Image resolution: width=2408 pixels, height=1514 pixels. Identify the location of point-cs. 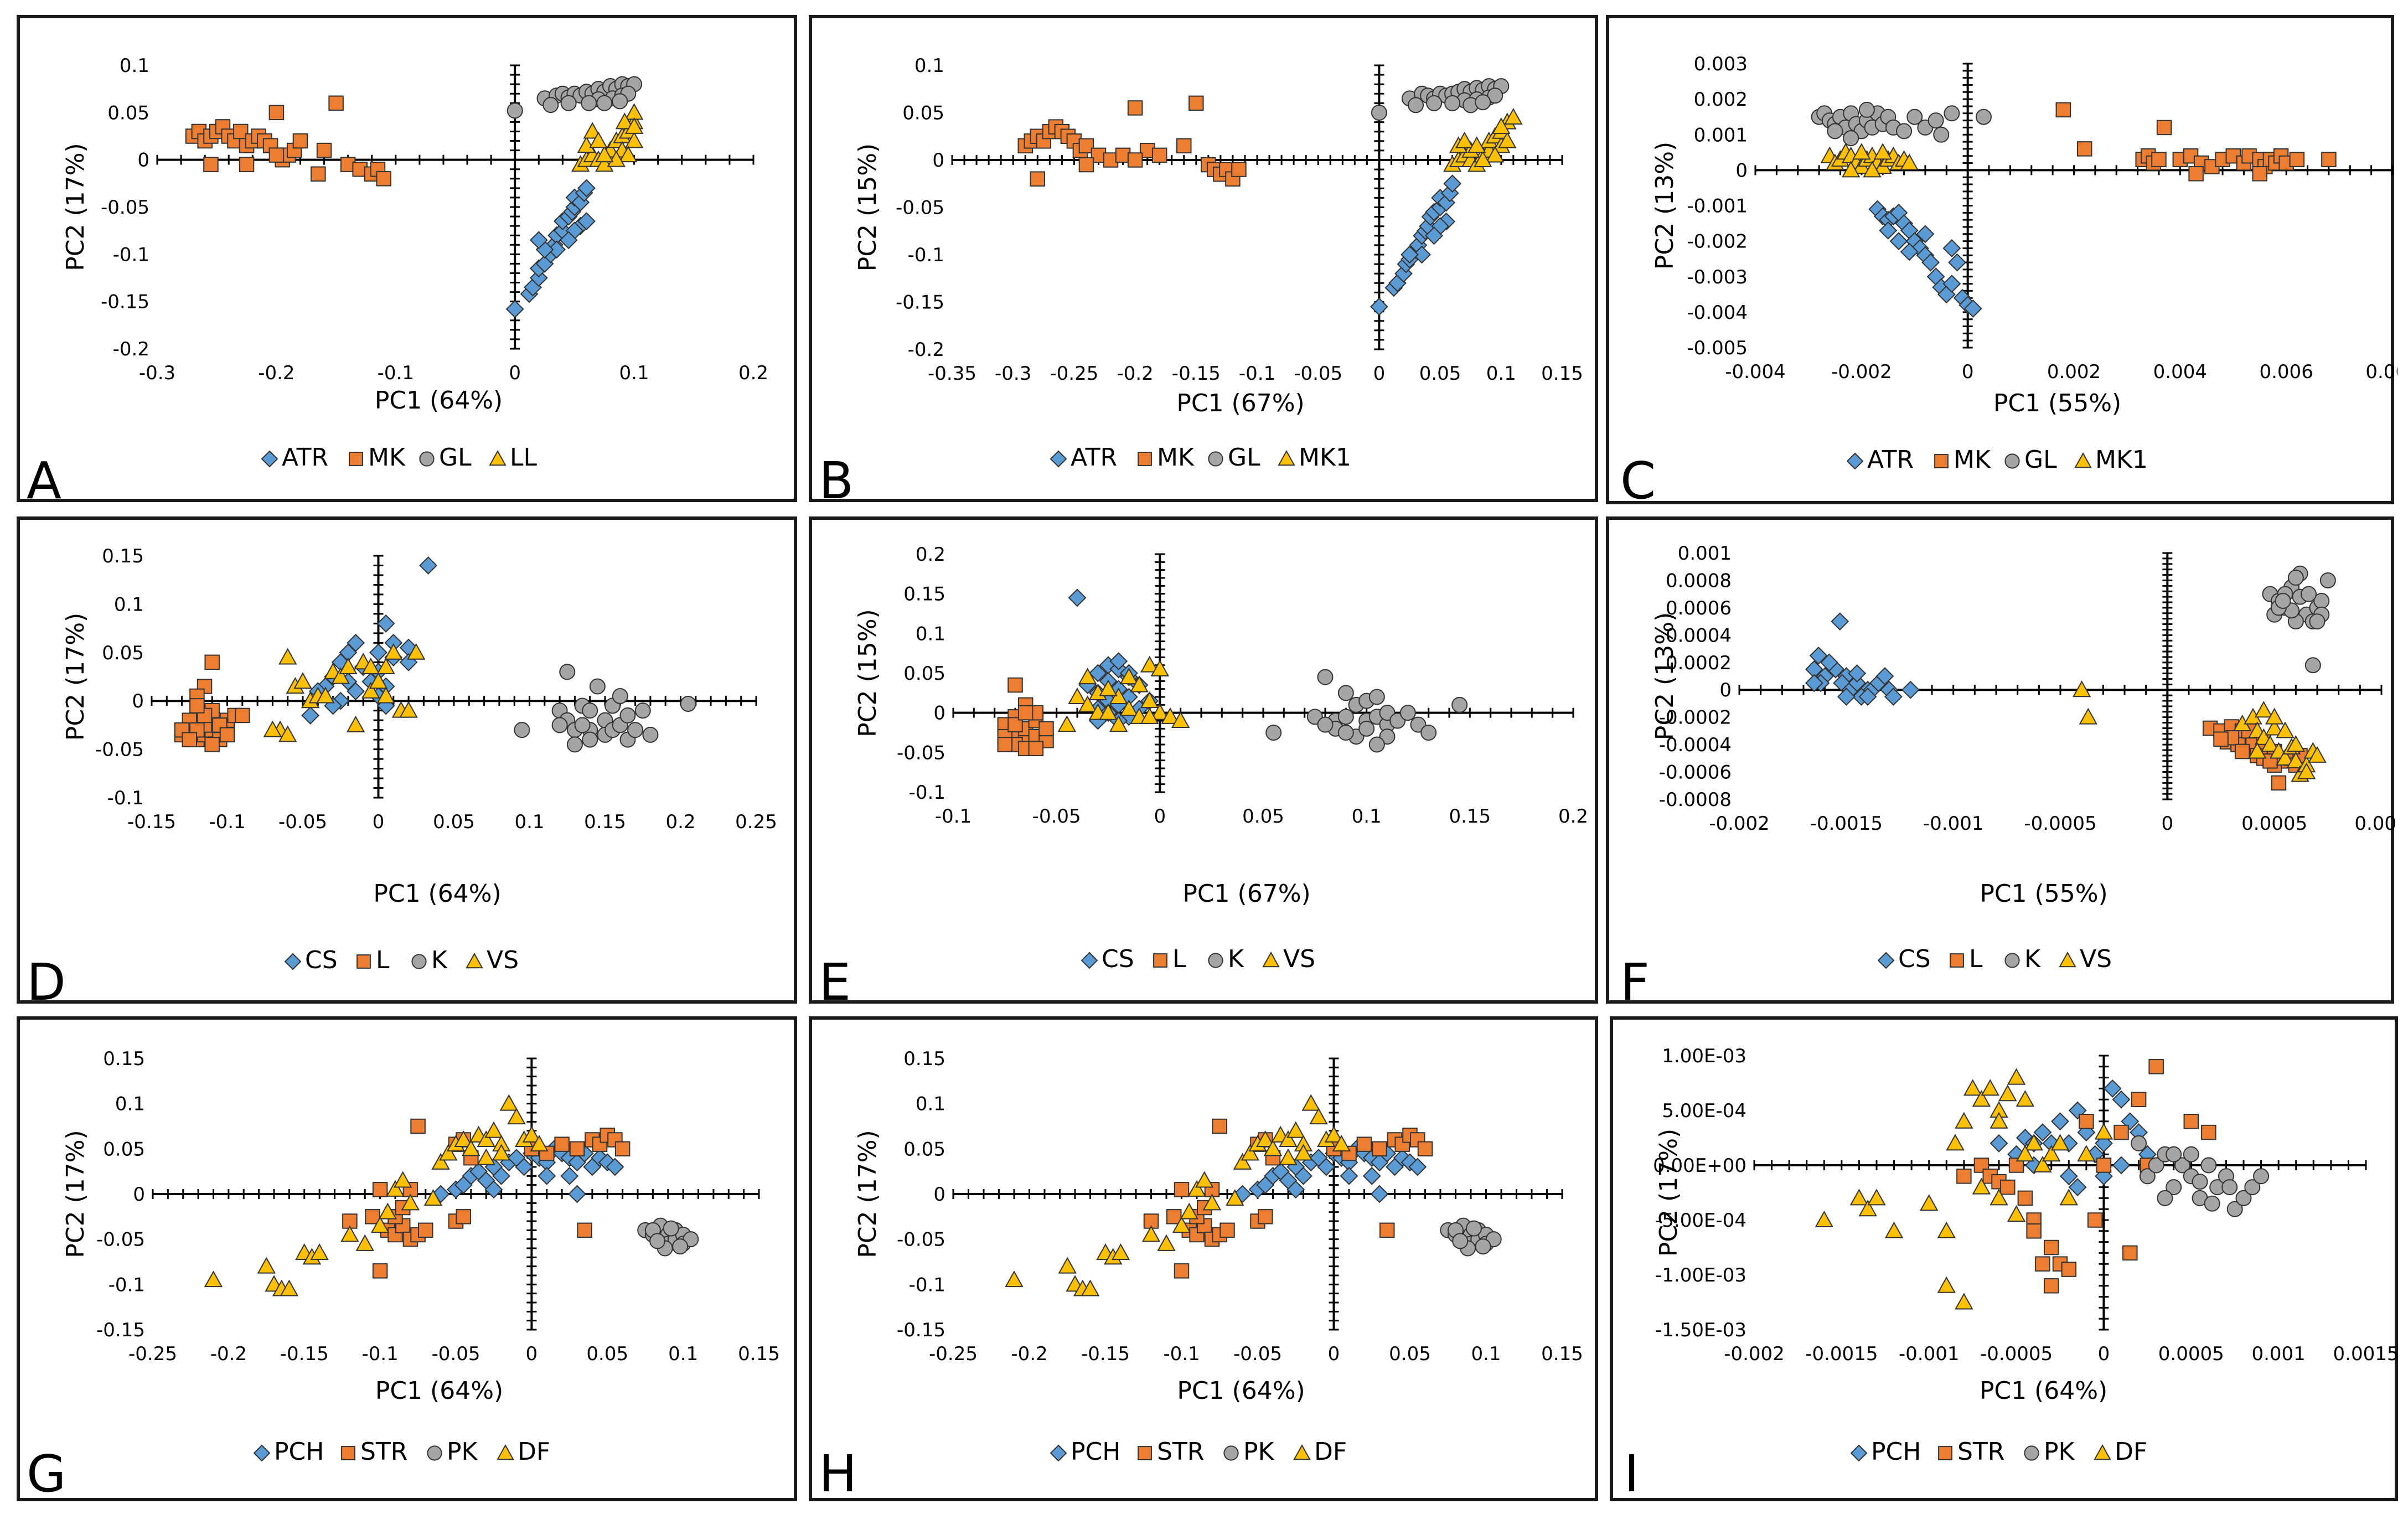
(428, 565).